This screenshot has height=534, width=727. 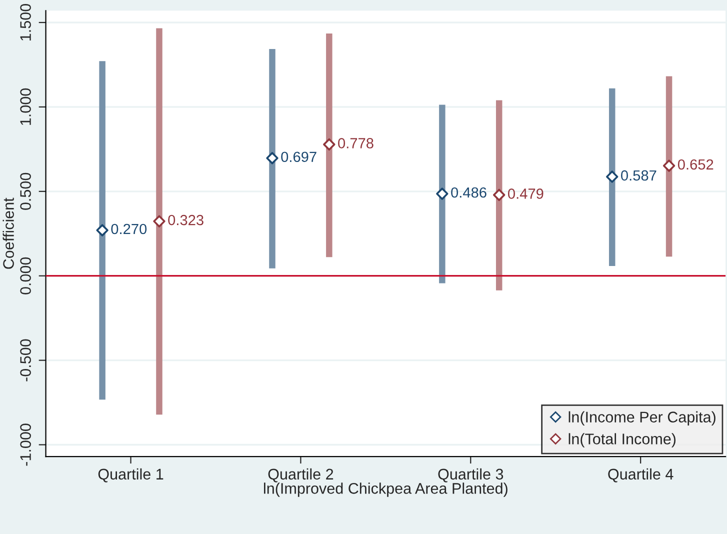 I want to click on data-label: 0.323, so click(x=186, y=220).